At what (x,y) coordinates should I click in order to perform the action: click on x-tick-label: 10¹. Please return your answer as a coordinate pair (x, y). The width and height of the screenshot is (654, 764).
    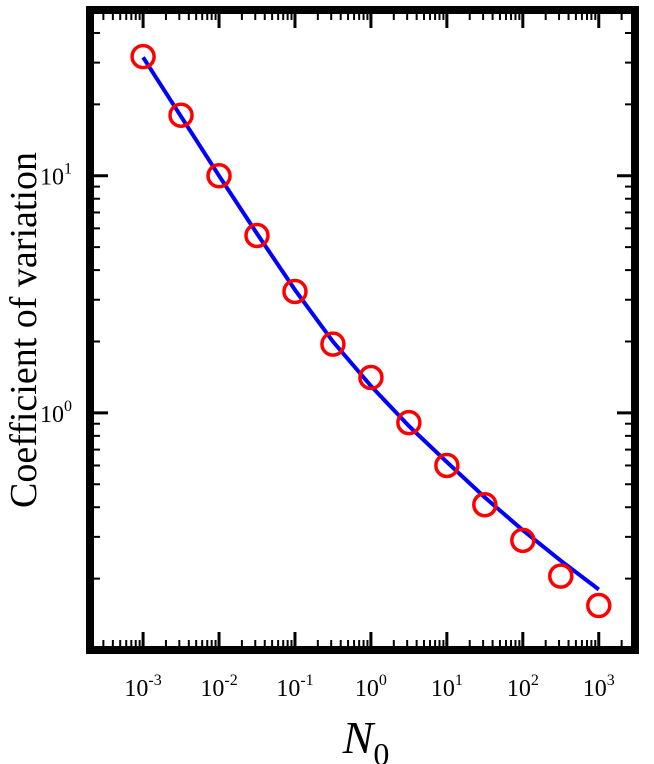
    Looking at the image, I should click on (447, 687).